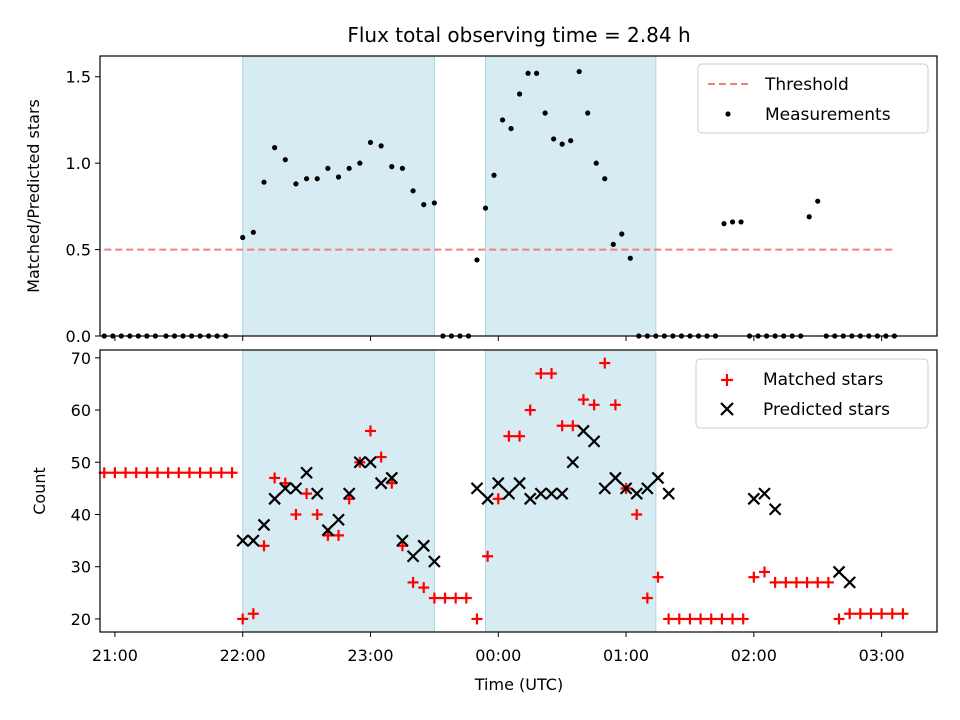  Describe the element at coordinates (727, 380) in the screenshot. I see `legend-matched-swatch` at that location.